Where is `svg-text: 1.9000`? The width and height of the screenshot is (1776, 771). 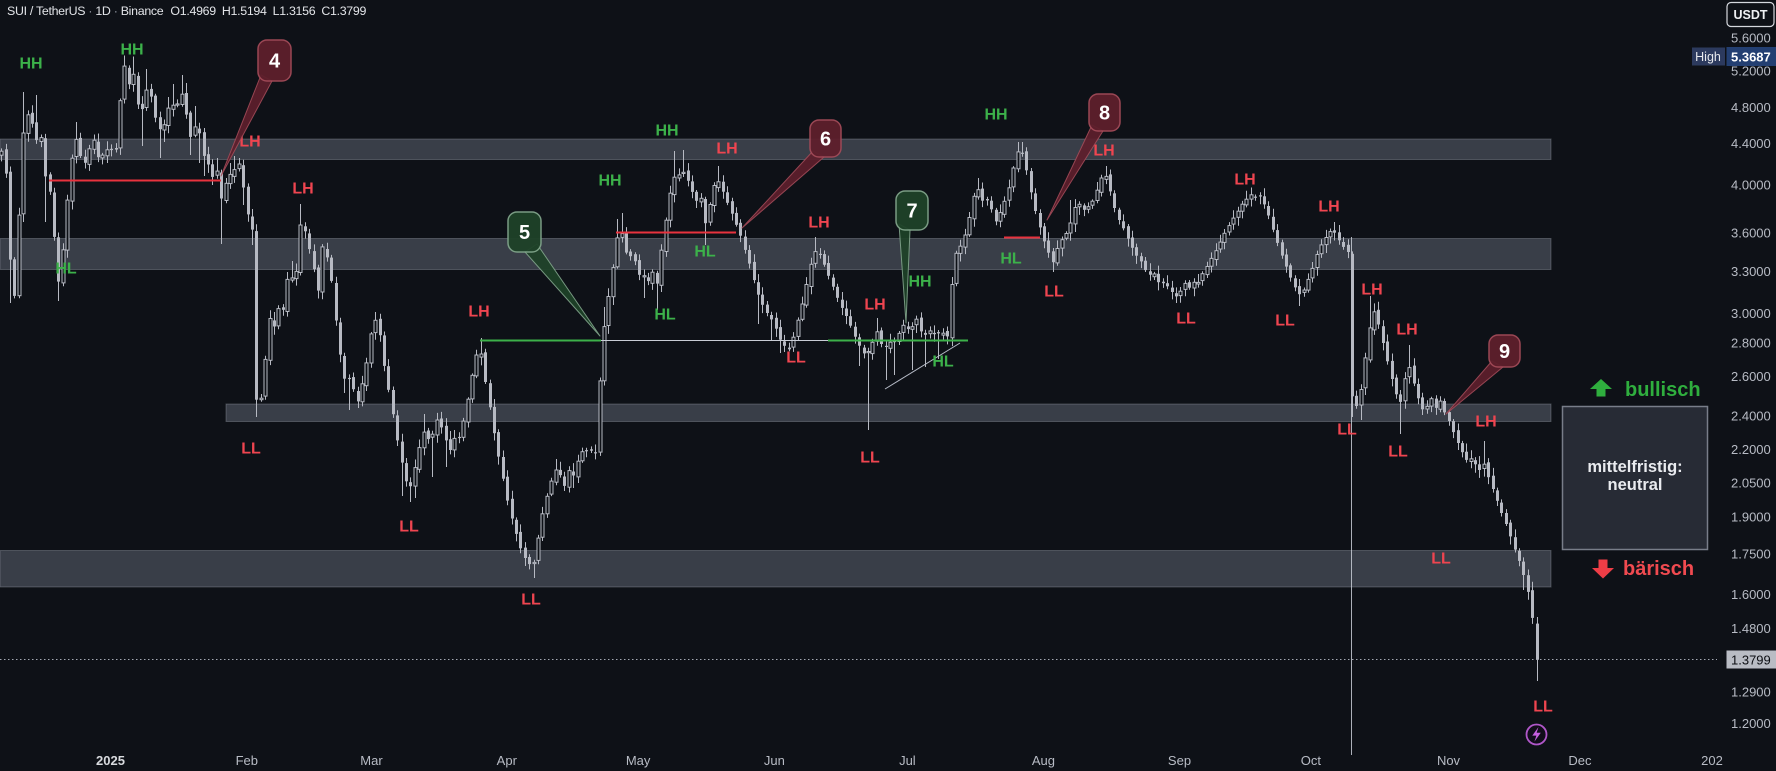 svg-text: 1.9000 is located at coordinates (1751, 516).